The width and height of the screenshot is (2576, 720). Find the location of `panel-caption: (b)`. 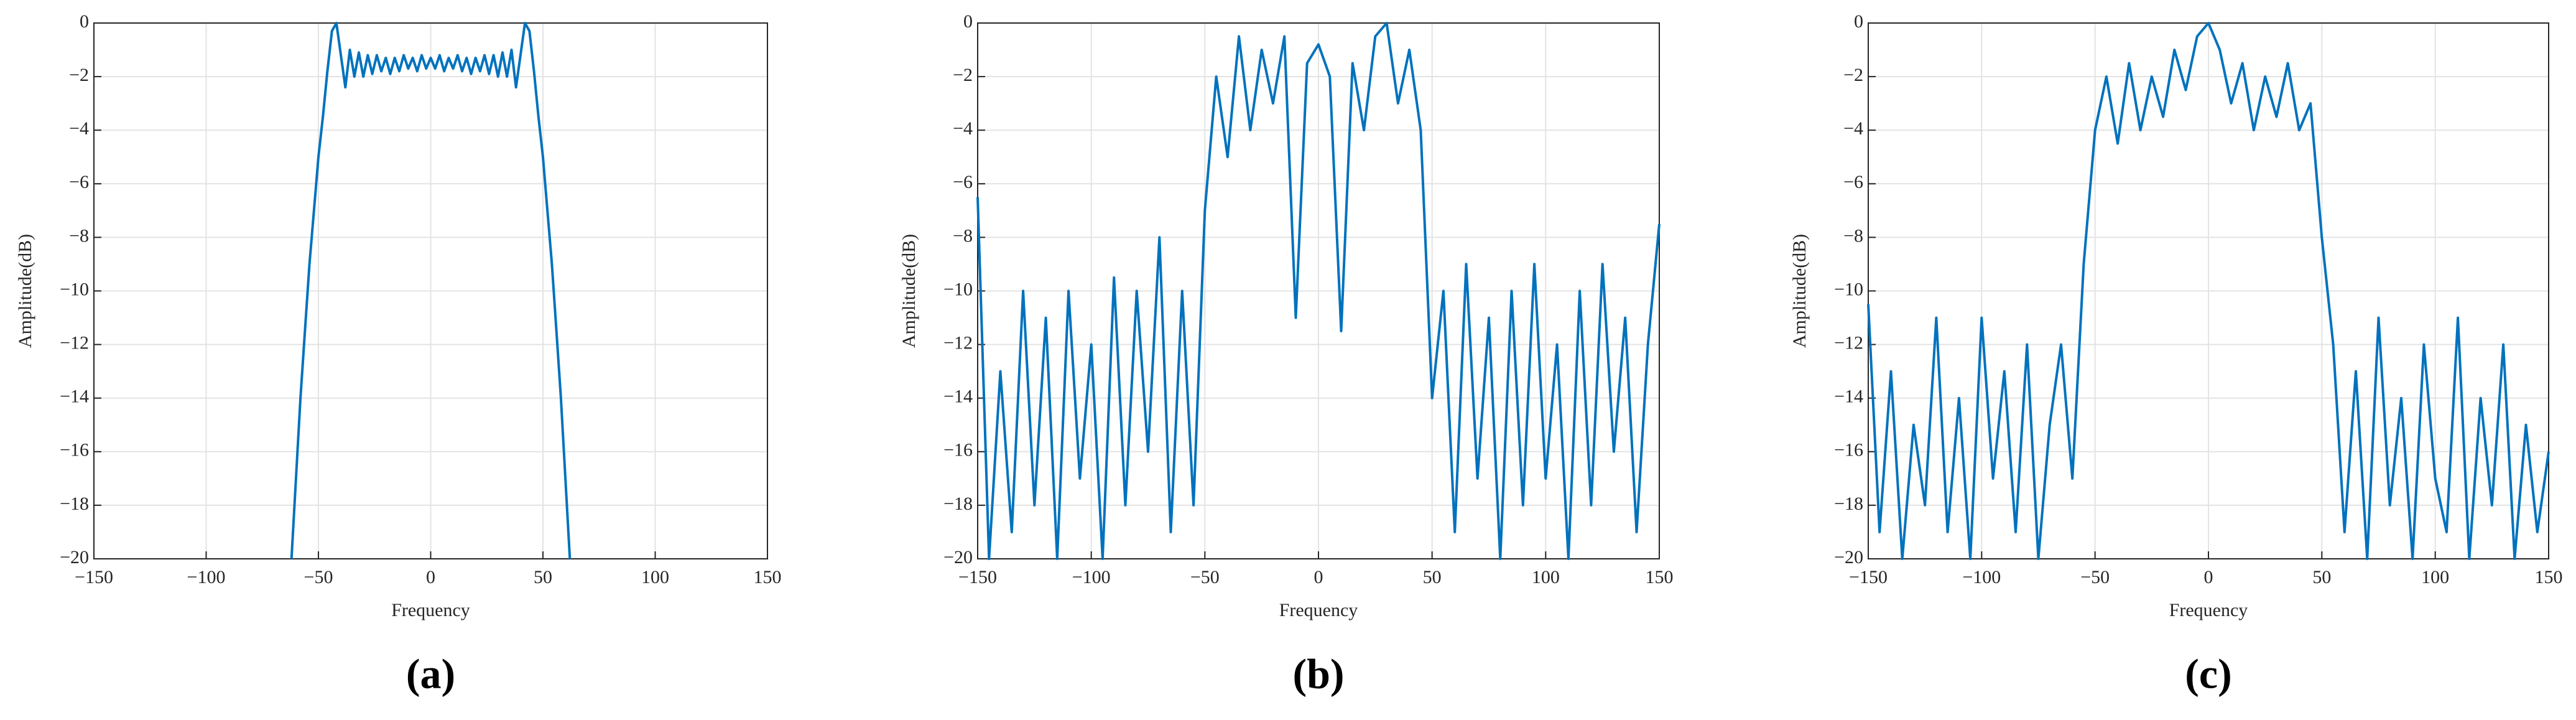

panel-caption: (b) is located at coordinates (1318, 674).